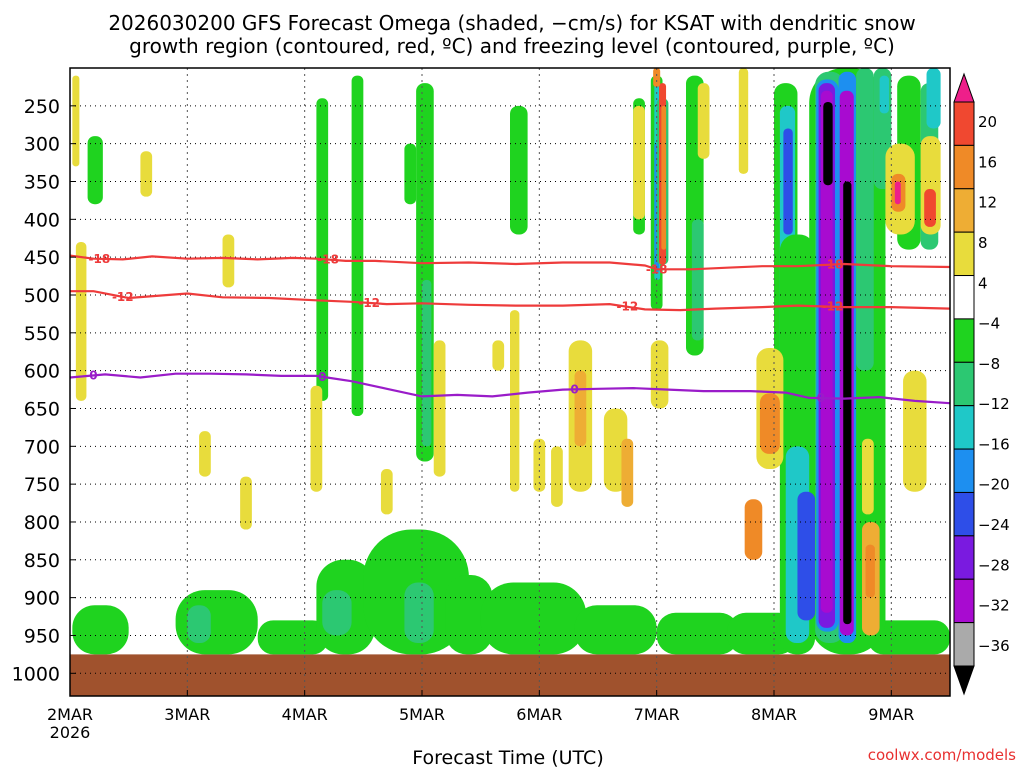 The width and height of the screenshot is (1024, 772). Describe the element at coordinates (964, 87) in the screenshot. I see `colorbar-top-arrow` at that location.